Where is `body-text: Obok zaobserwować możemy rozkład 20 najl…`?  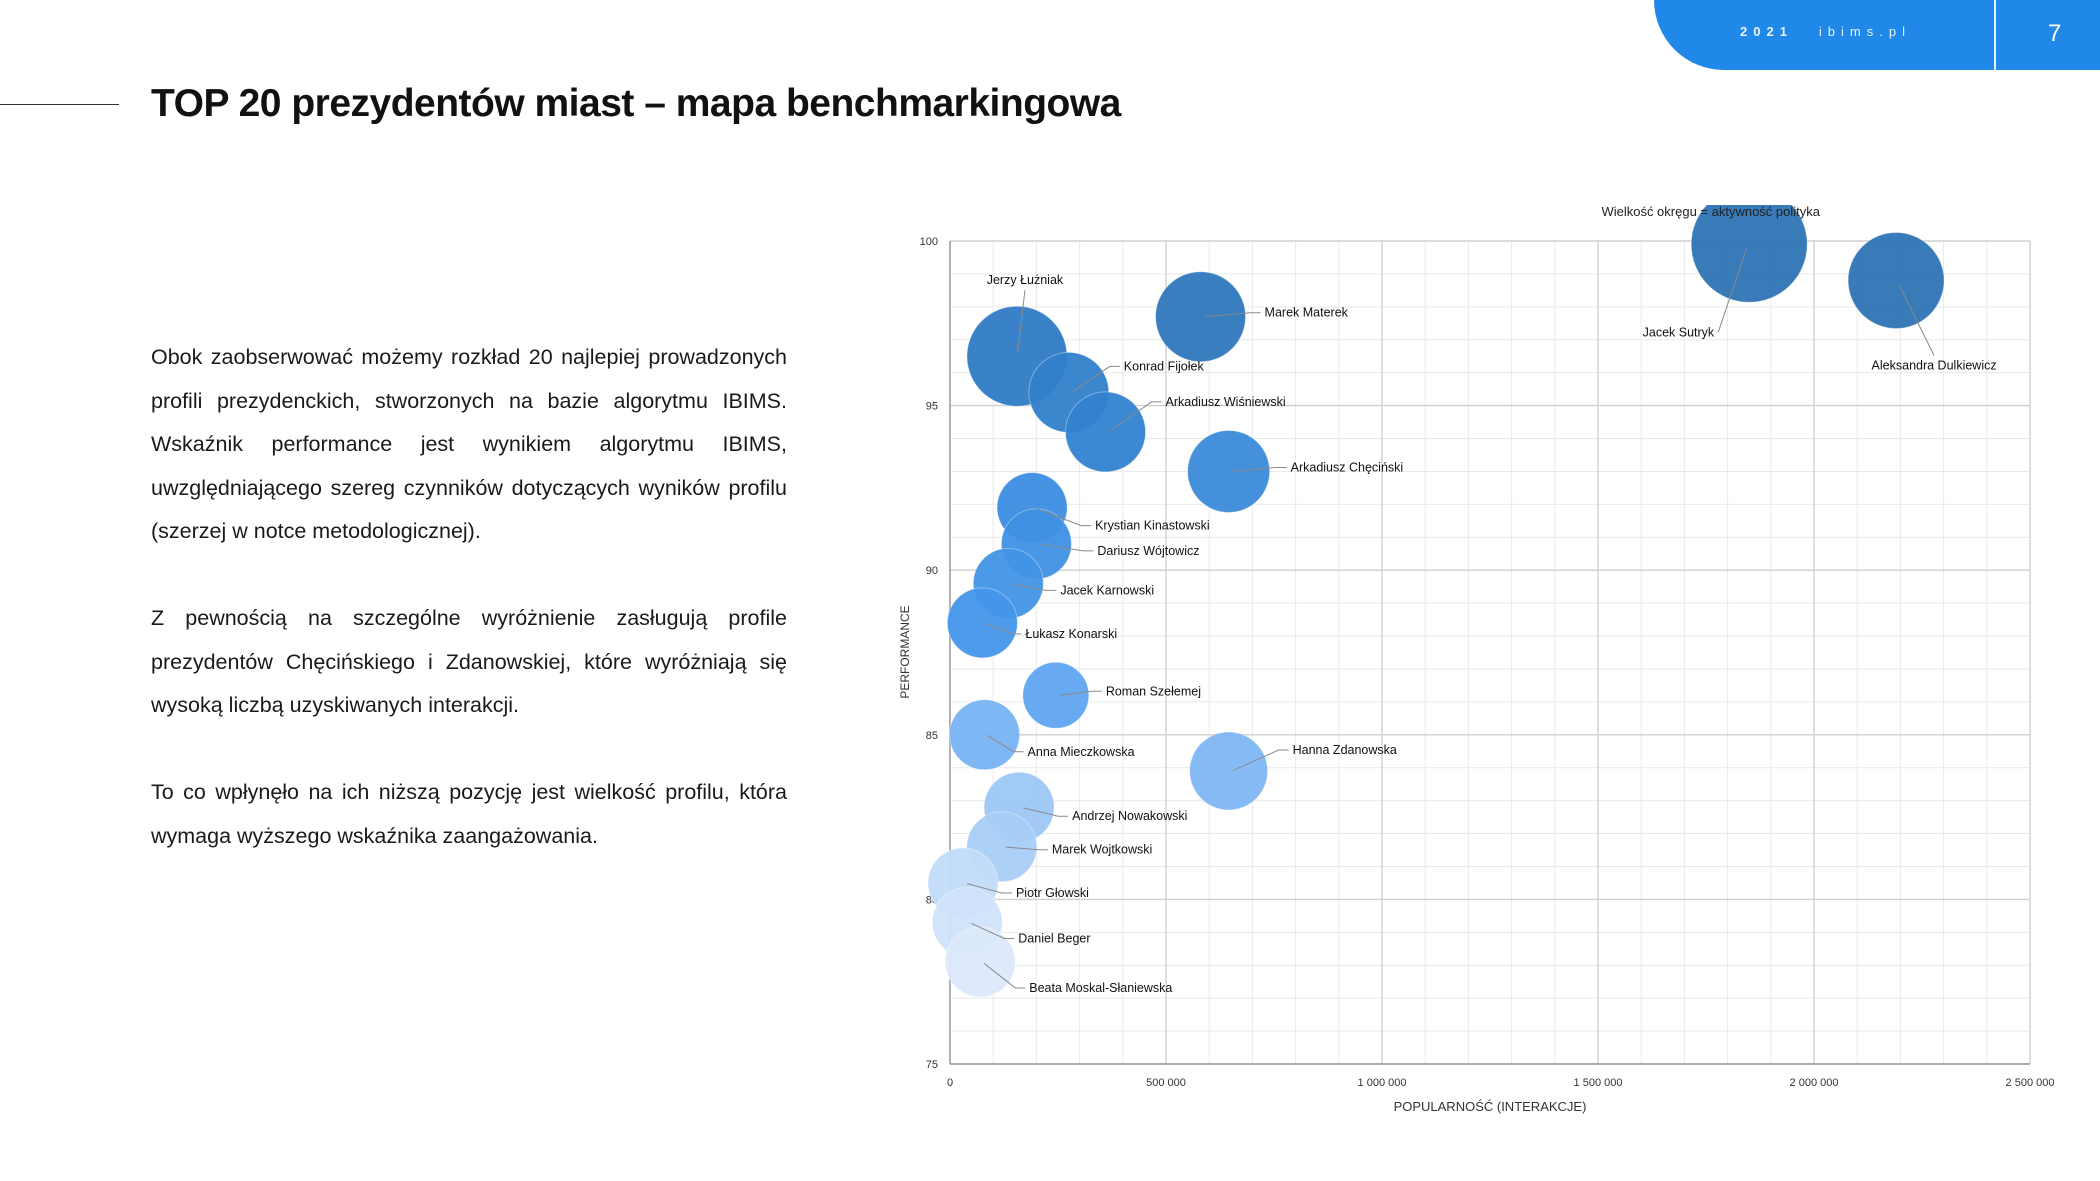 body-text: Obok zaobserwować możemy rozkład 20 najl… is located at coordinates (469, 619).